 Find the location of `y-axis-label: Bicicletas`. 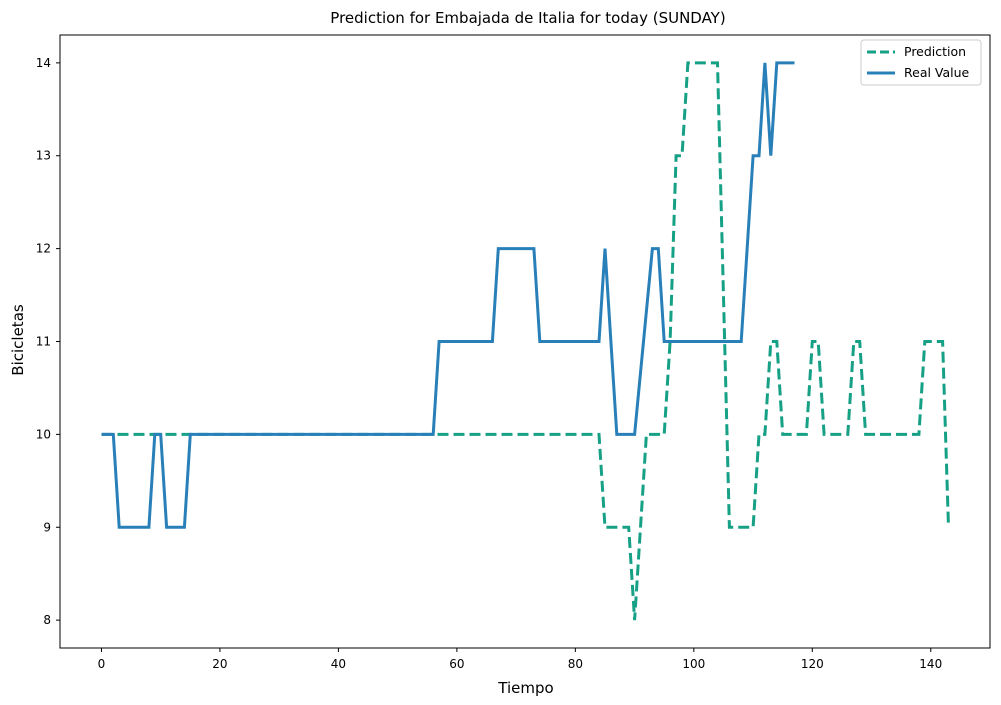

y-axis-label: Bicicletas is located at coordinates (18, 340).